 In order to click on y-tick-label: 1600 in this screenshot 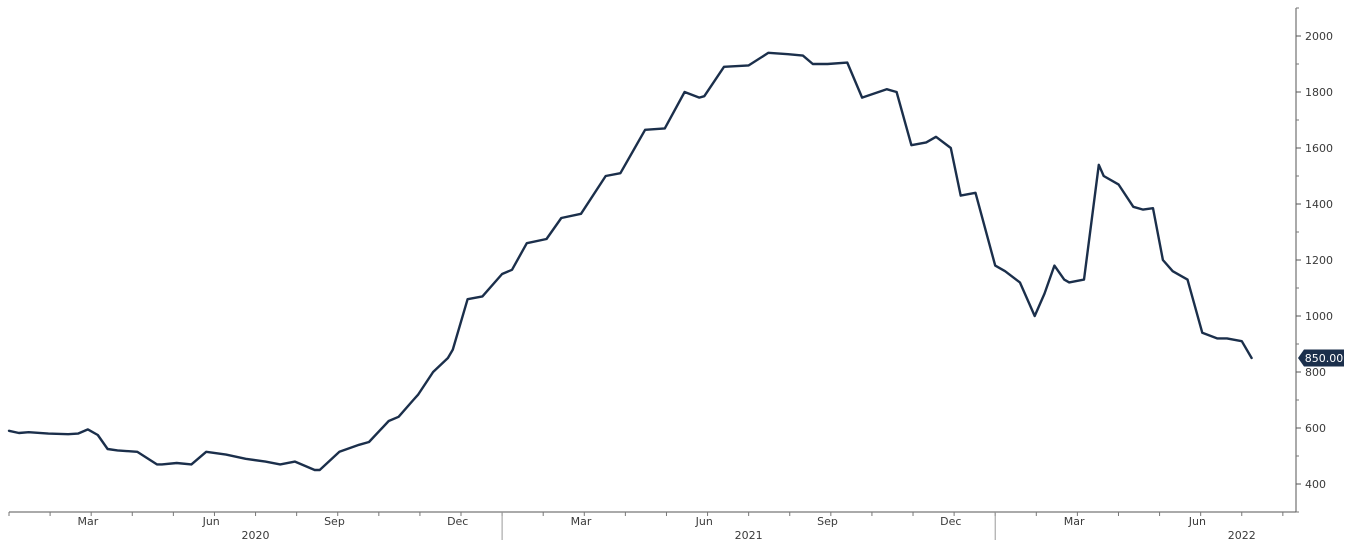, I will do `click(1319, 148)`.